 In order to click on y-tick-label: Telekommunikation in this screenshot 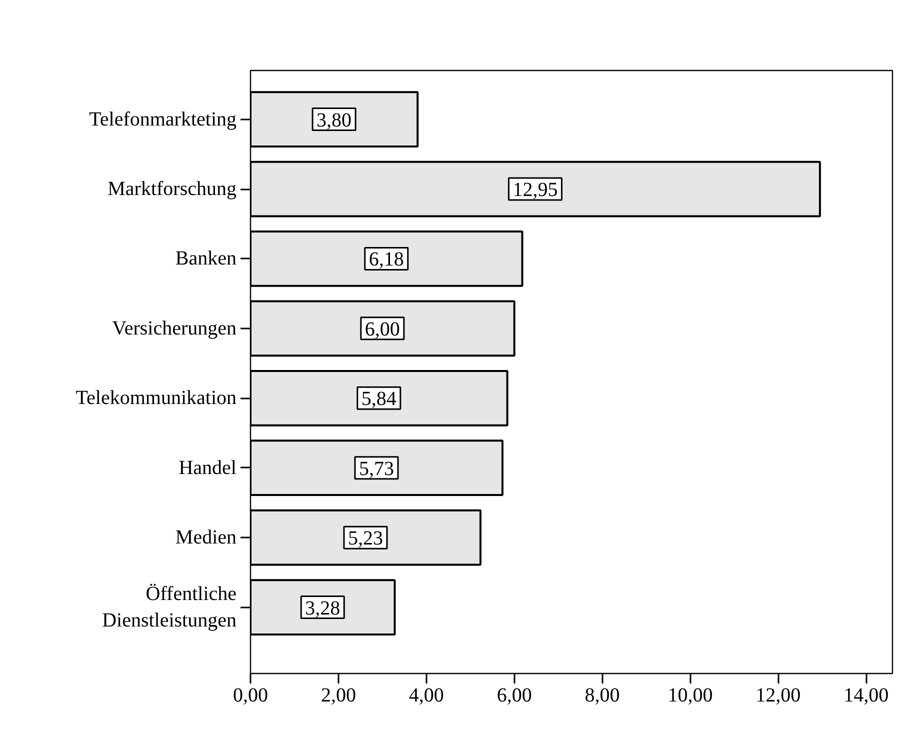, I will do `click(156, 398)`.